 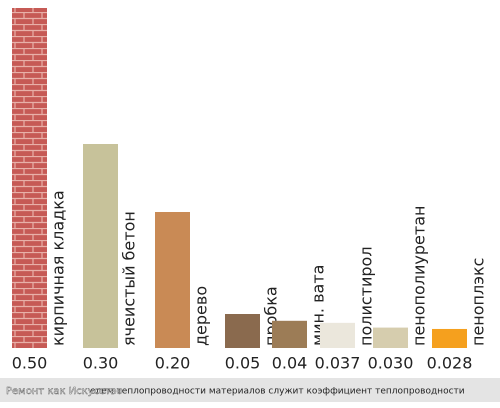 What do you see at coordinates (64, 391) in the screenshot?
I see `watermark: Ремонт как Искусство` at bounding box center [64, 391].